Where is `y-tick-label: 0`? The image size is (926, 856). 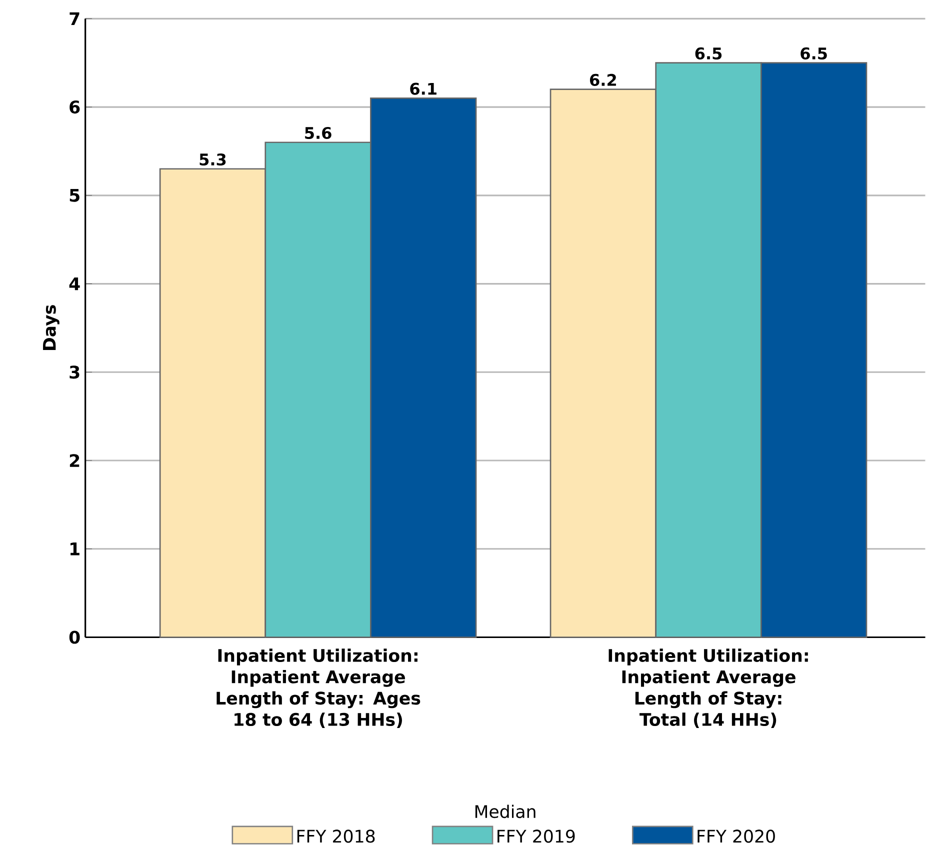 y-tick-label: 0 is located at coordinates (74, 637).